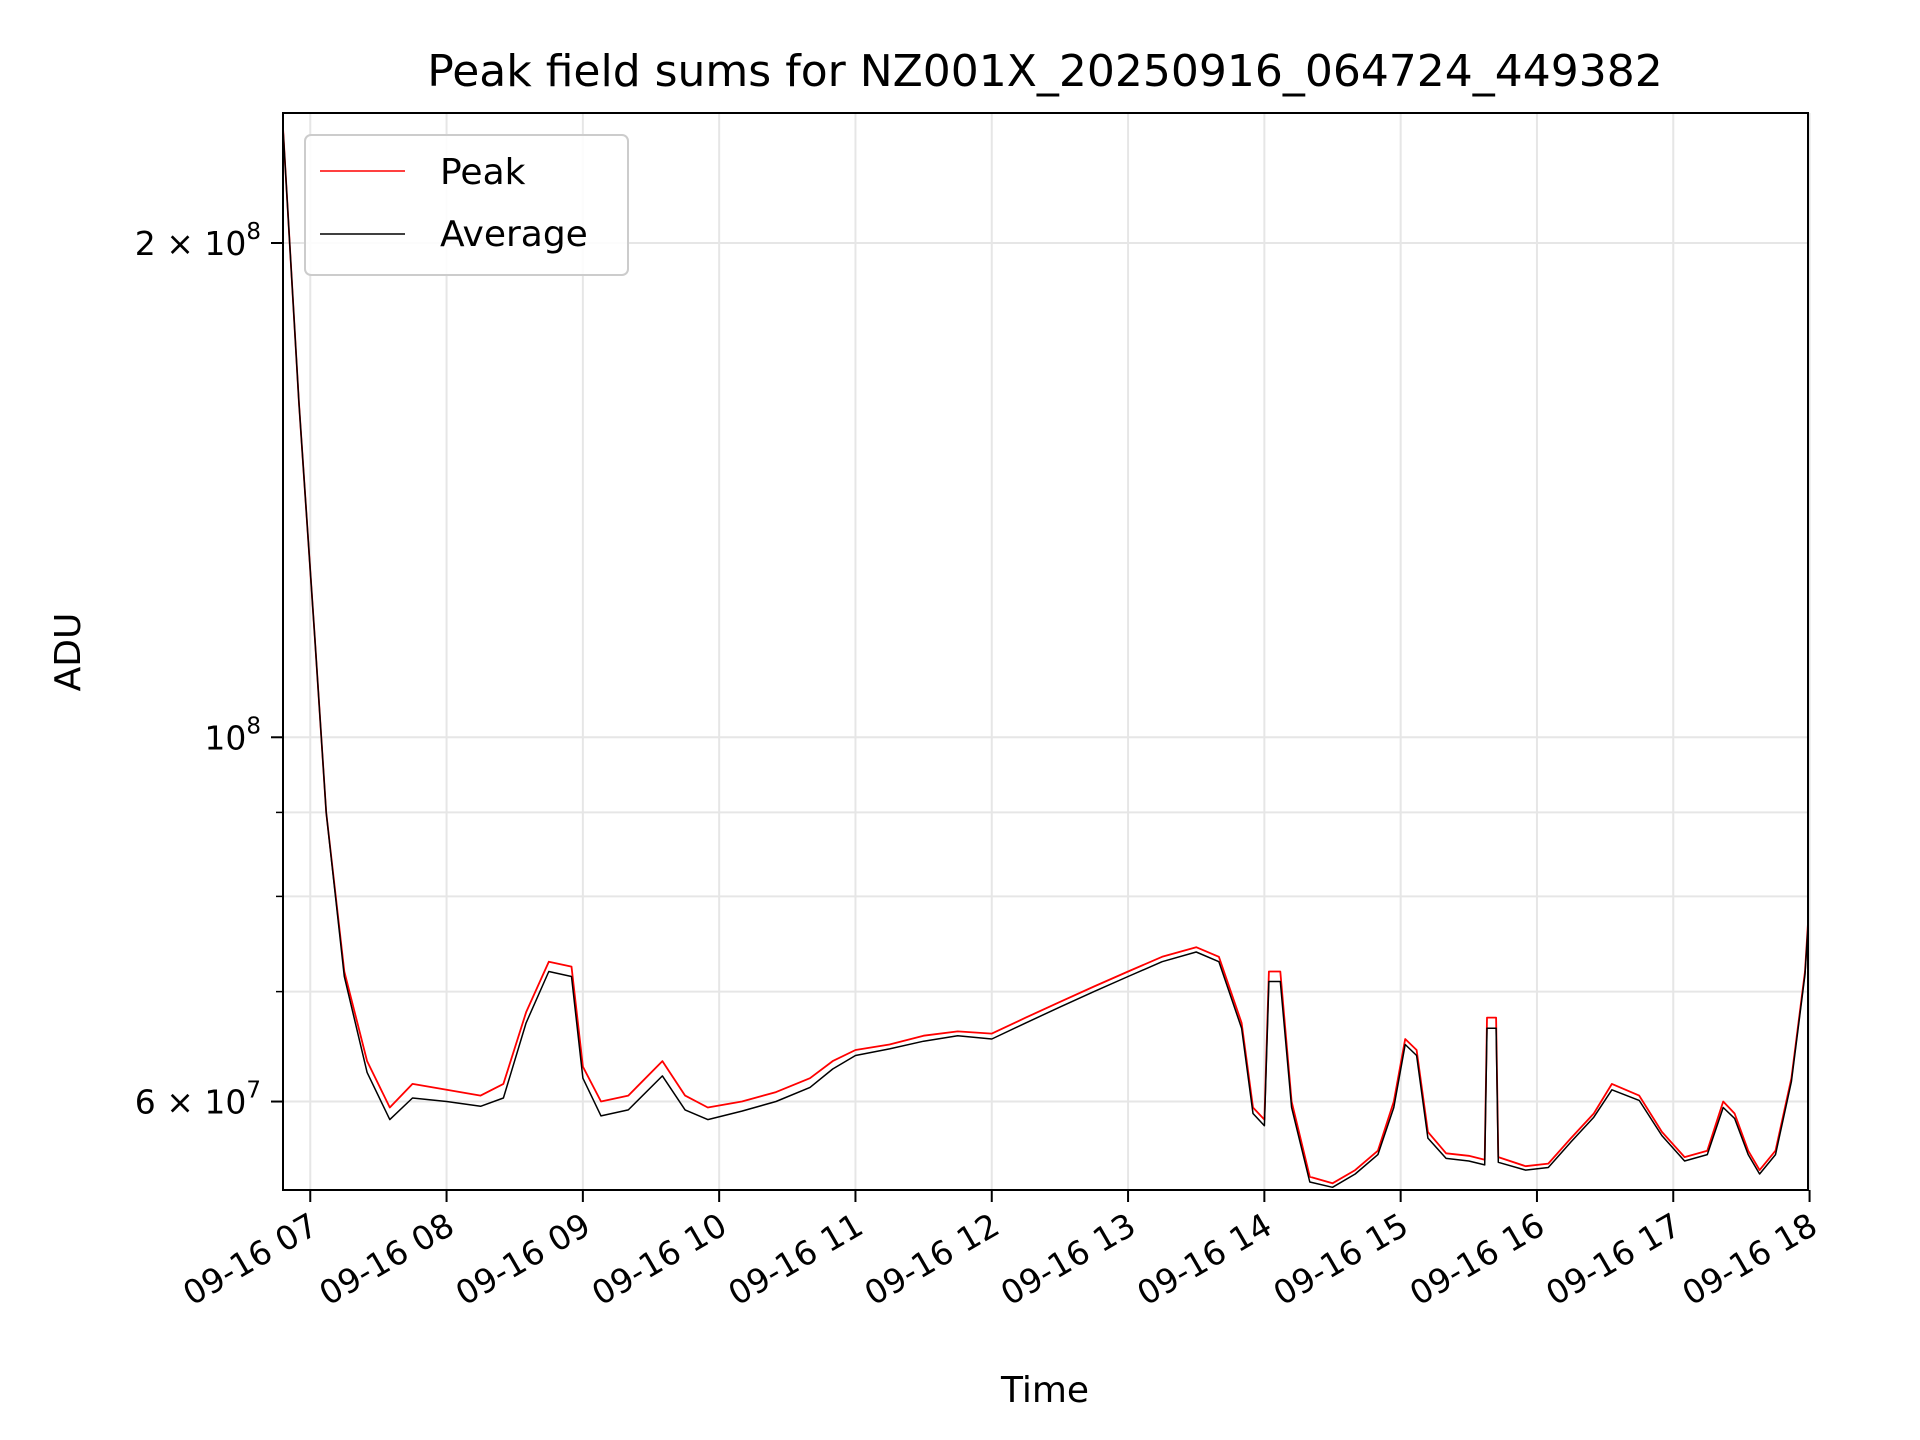  Describe the element at coordinates (387, 1259) in the screenshot. I see `x-tick-label: 09-16 08` at that location.